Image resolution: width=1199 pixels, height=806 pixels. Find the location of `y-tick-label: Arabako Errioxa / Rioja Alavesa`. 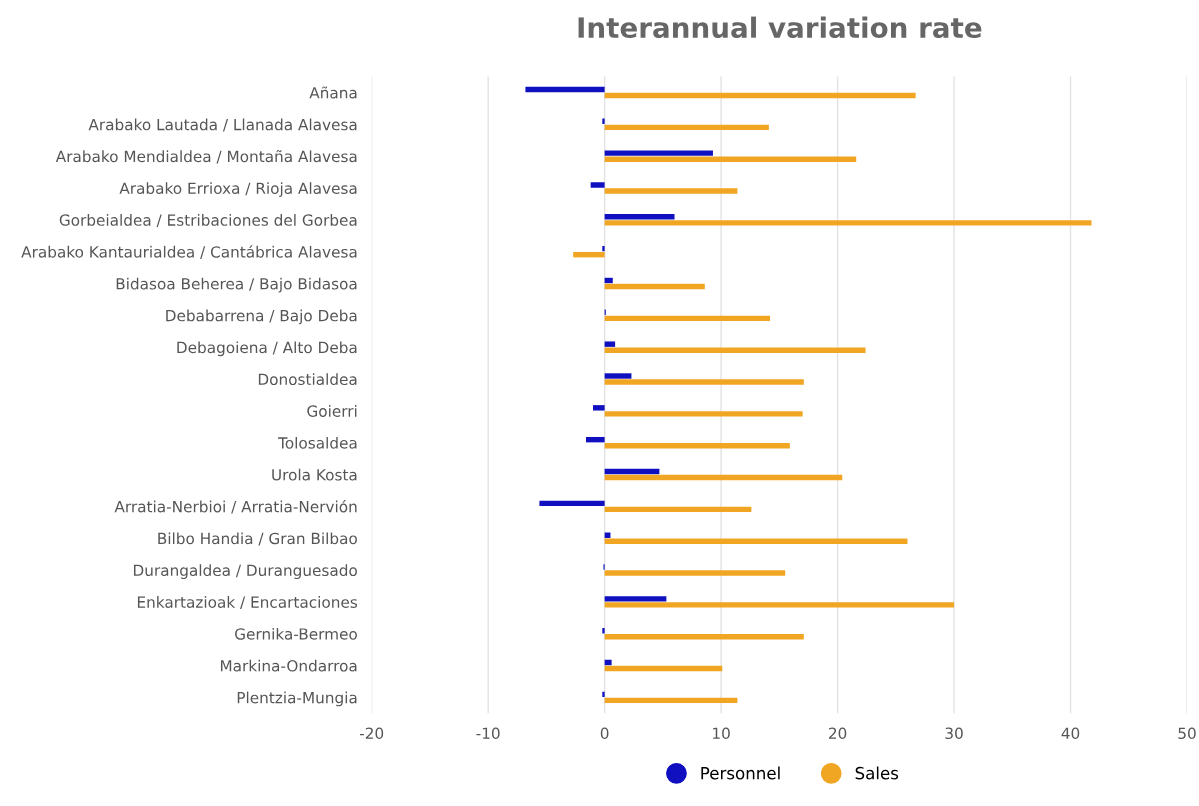

y-tick-label: Arabako Errioxa / Rioja Alavesa is located at coordinates (238, 189).